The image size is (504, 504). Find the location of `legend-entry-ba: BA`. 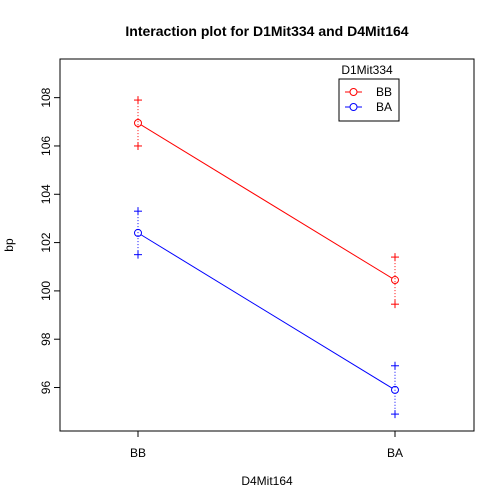

legend-entry-ba: BA is located at coordinates (368, 107).